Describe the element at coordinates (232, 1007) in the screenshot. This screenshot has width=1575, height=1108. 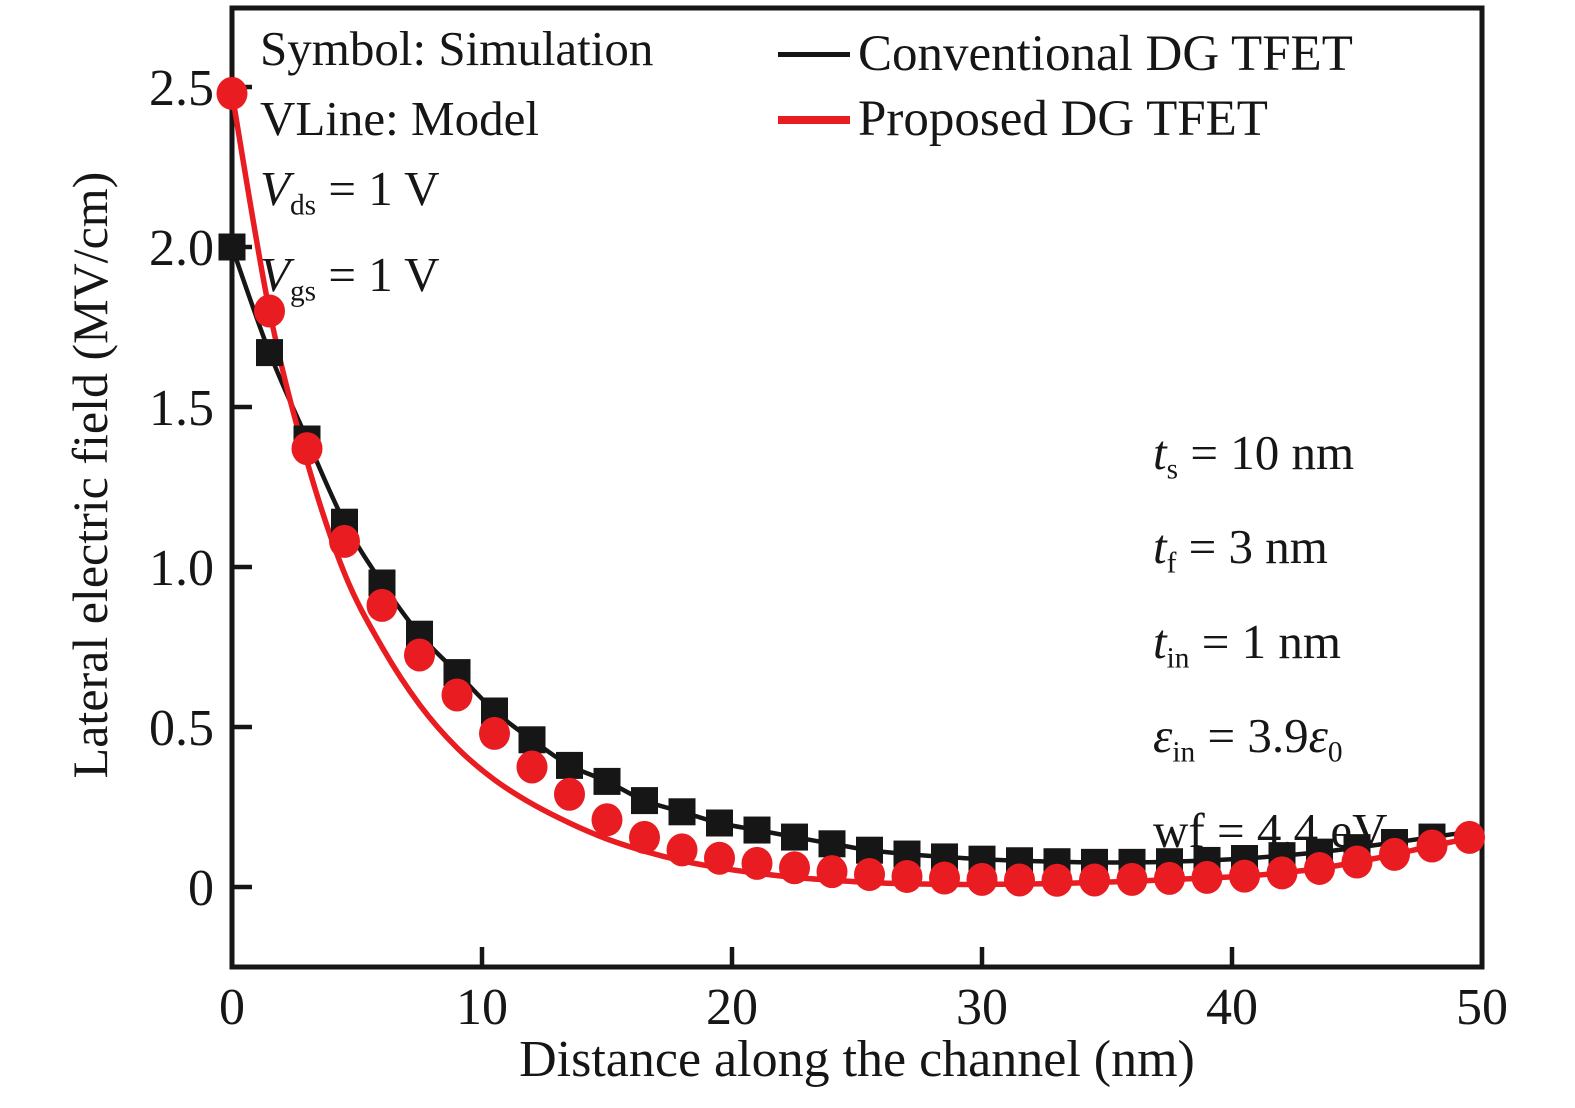
I see `x-tick-label: 0` at that location.